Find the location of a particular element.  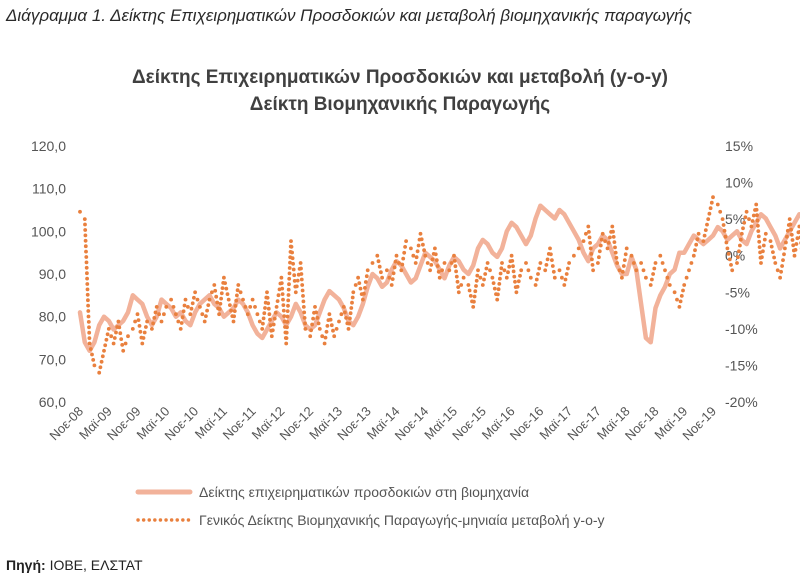

y-right-tick-label: 15% is located at coordinates (739, 146).